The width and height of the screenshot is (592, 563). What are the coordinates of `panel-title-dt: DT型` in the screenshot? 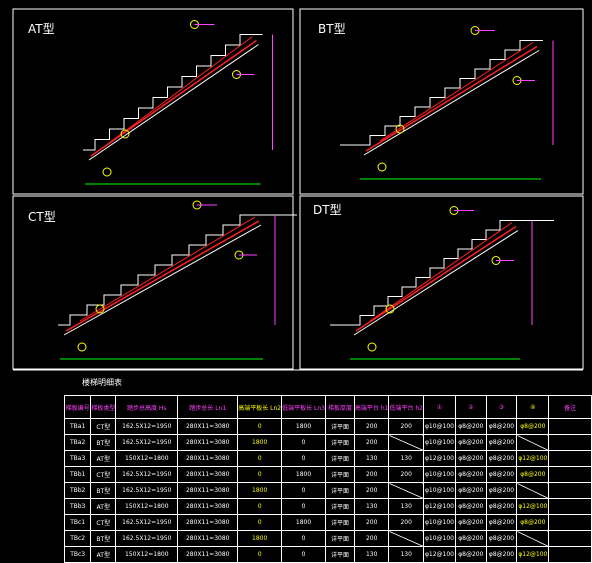 It's located at (327, 210).